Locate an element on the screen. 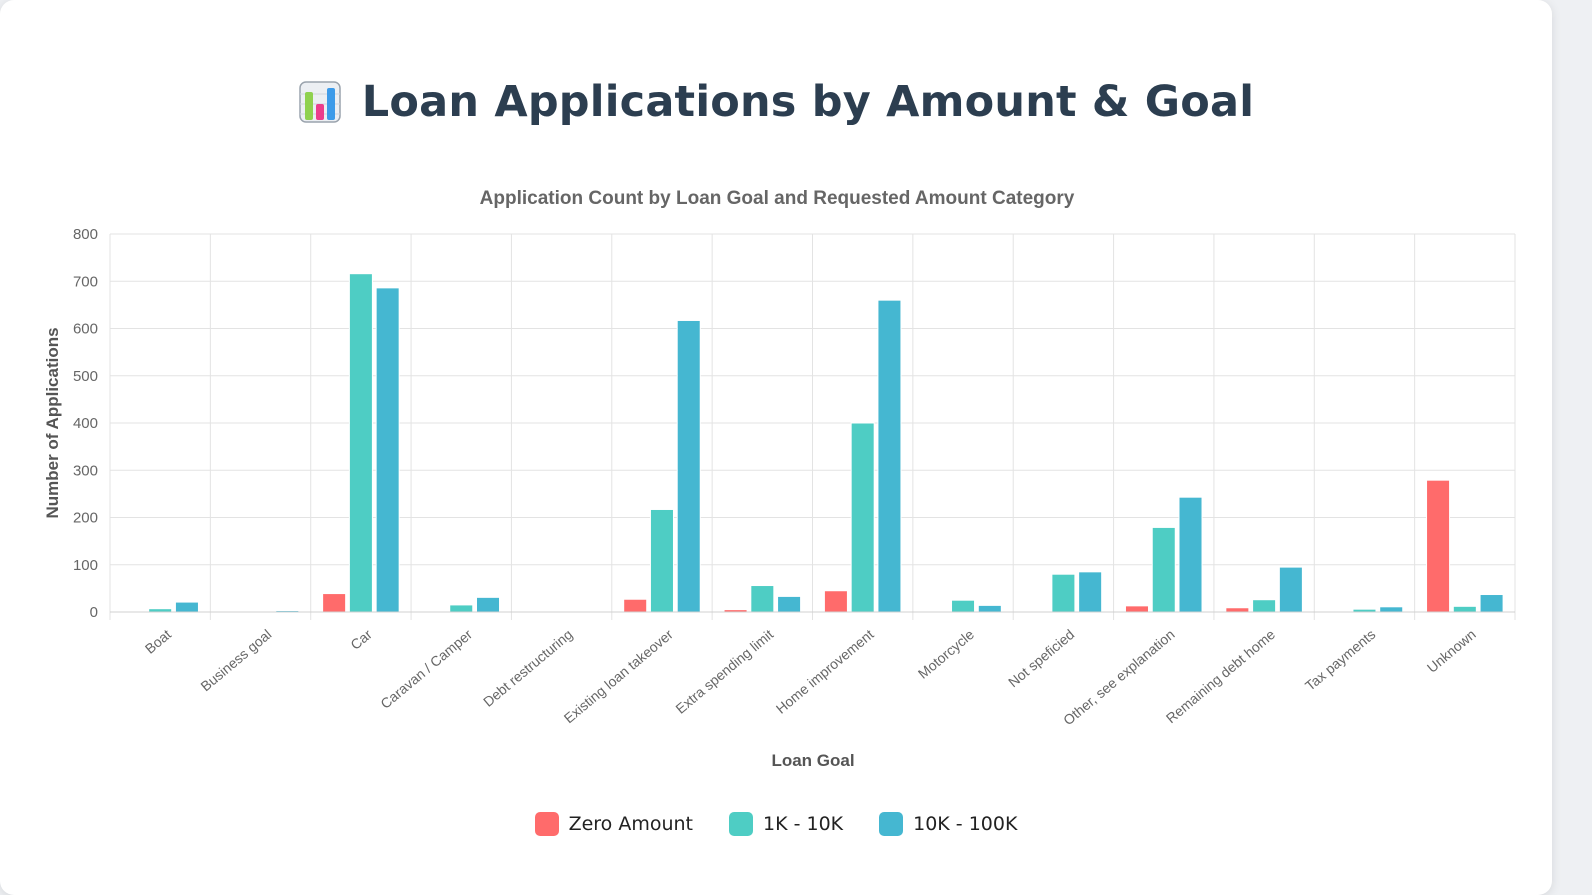  legend-label: 1K - 10K is located at coordinates (803, 824).